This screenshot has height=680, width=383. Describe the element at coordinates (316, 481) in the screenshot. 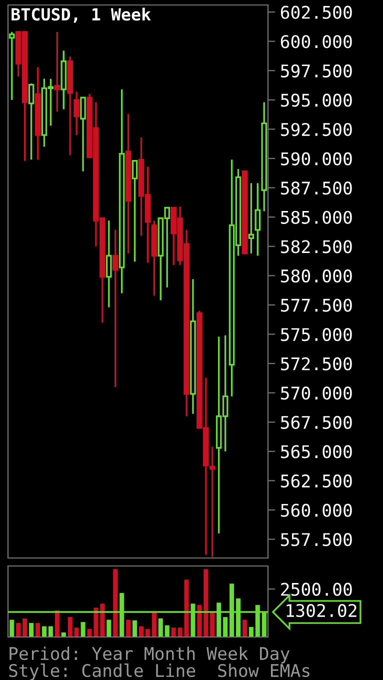

I see `y-tick-label: 562.500` at that location.